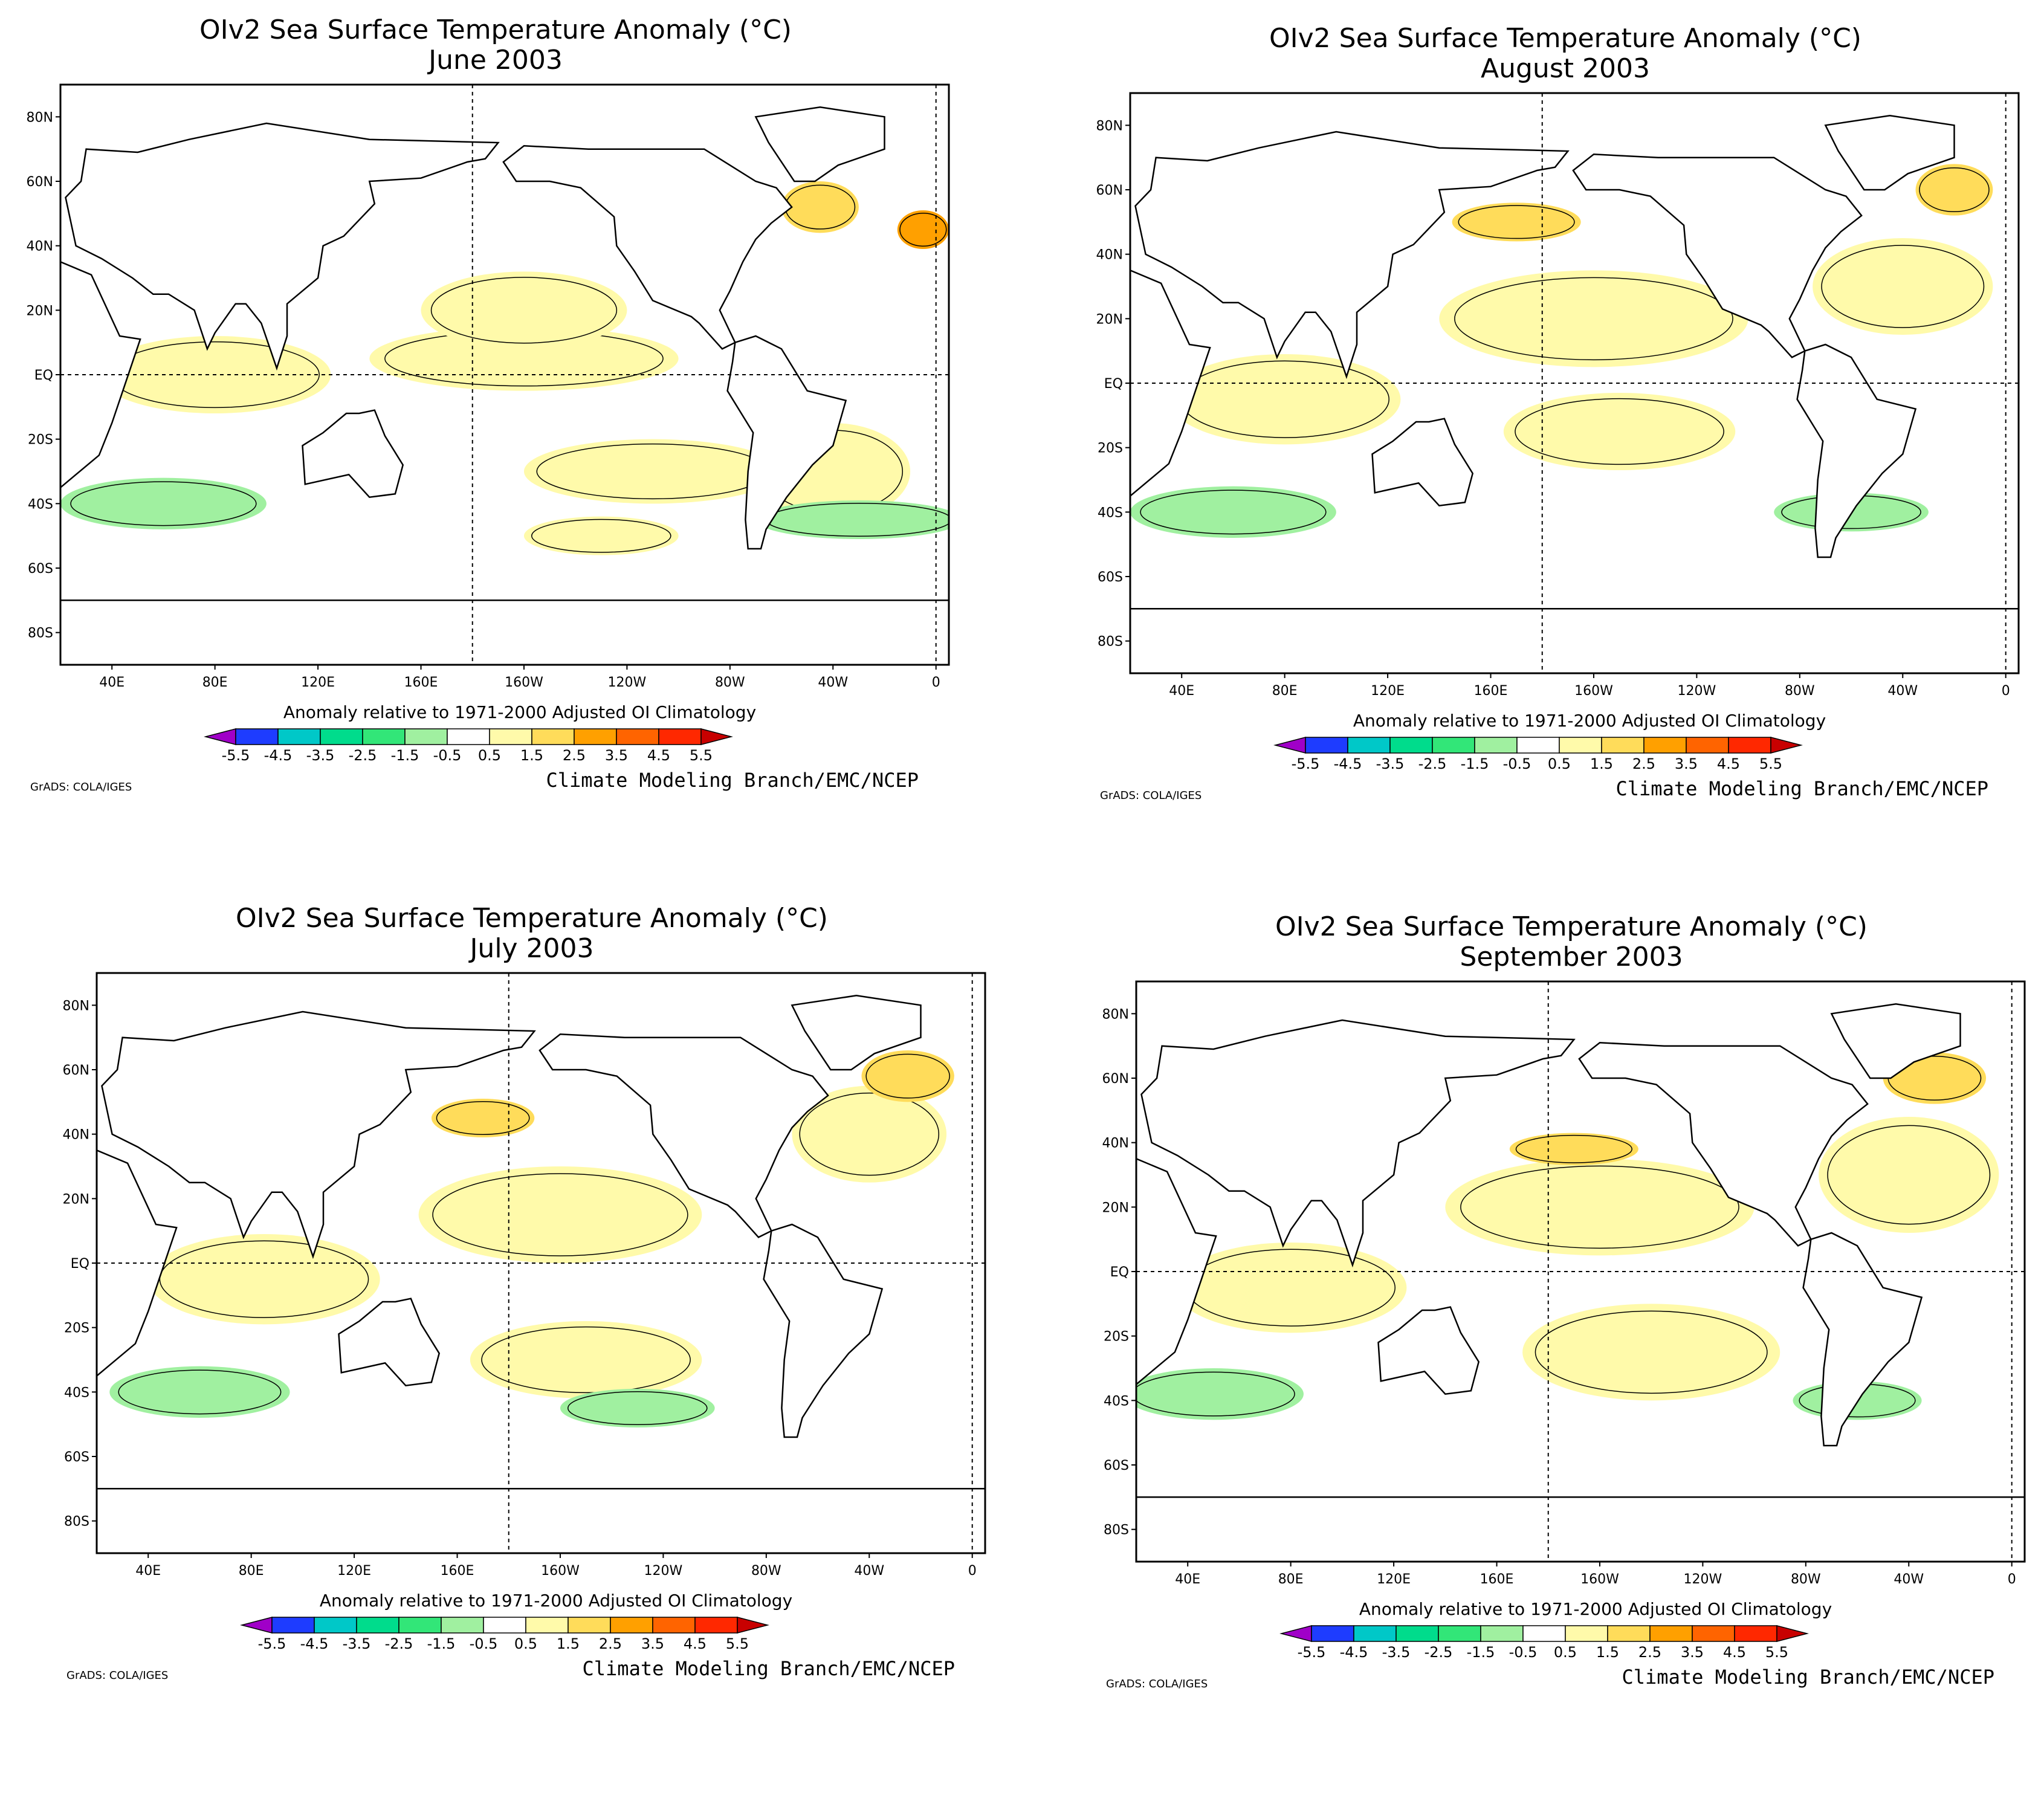 This screenshot has height=1807, width=2044. What do you see at coordinates (683, 1135) in the screenshot?
I see `land-northamerica` at bounding box center [683, 1135].